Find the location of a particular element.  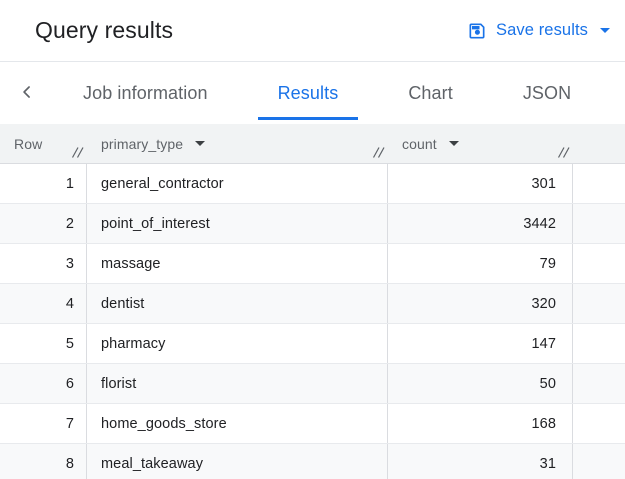

table-row: 8 meal_takeaway 31 is located at coordinates (312, 461).